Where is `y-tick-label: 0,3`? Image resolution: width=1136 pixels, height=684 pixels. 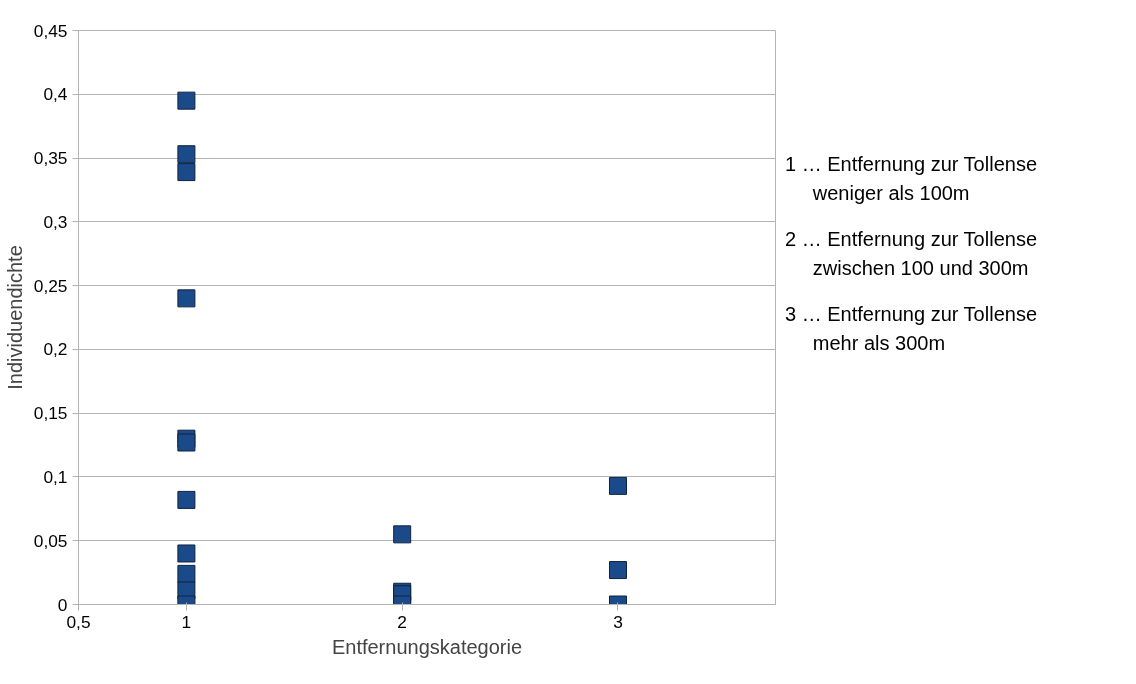
y-tick-label: 0,3 is located at coordinates (55, 221).